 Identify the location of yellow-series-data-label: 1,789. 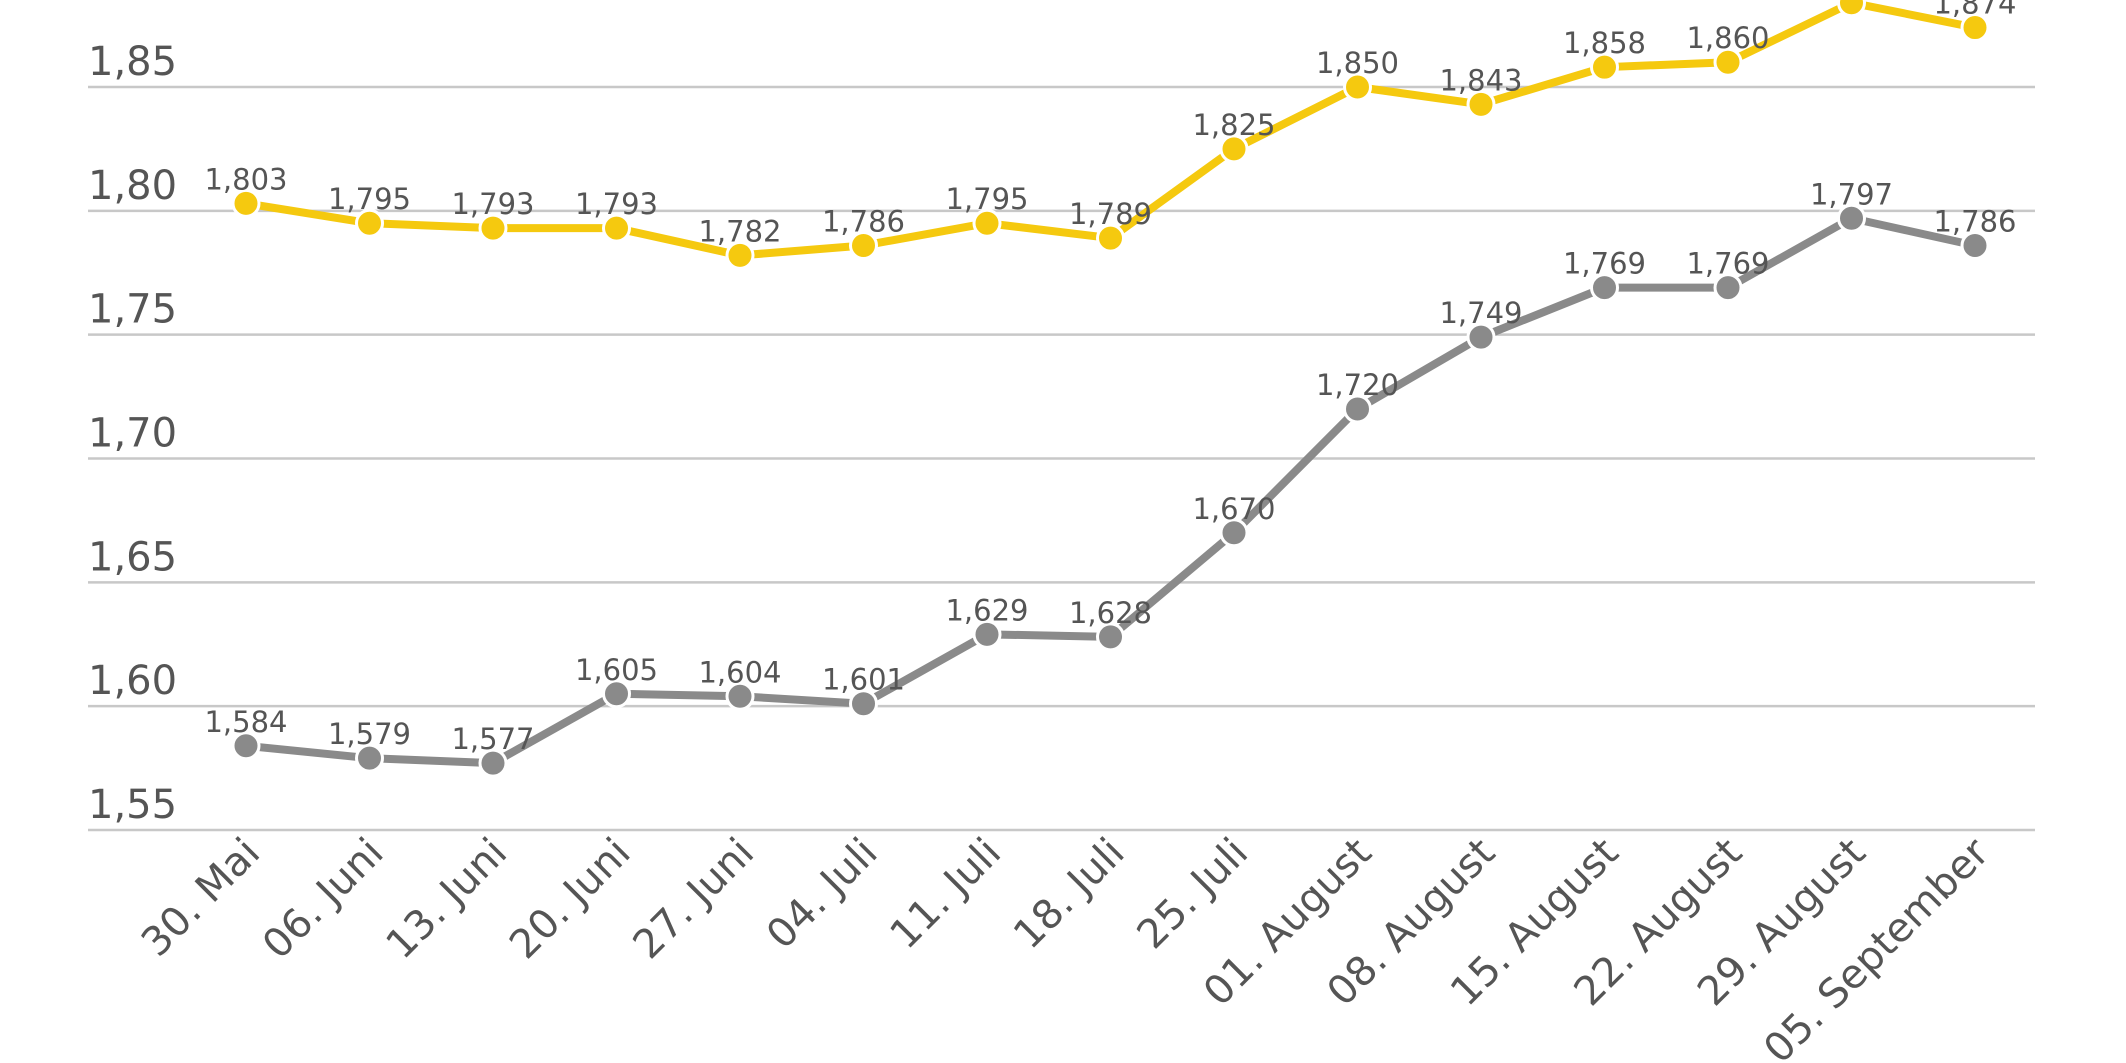
(1110, 214).